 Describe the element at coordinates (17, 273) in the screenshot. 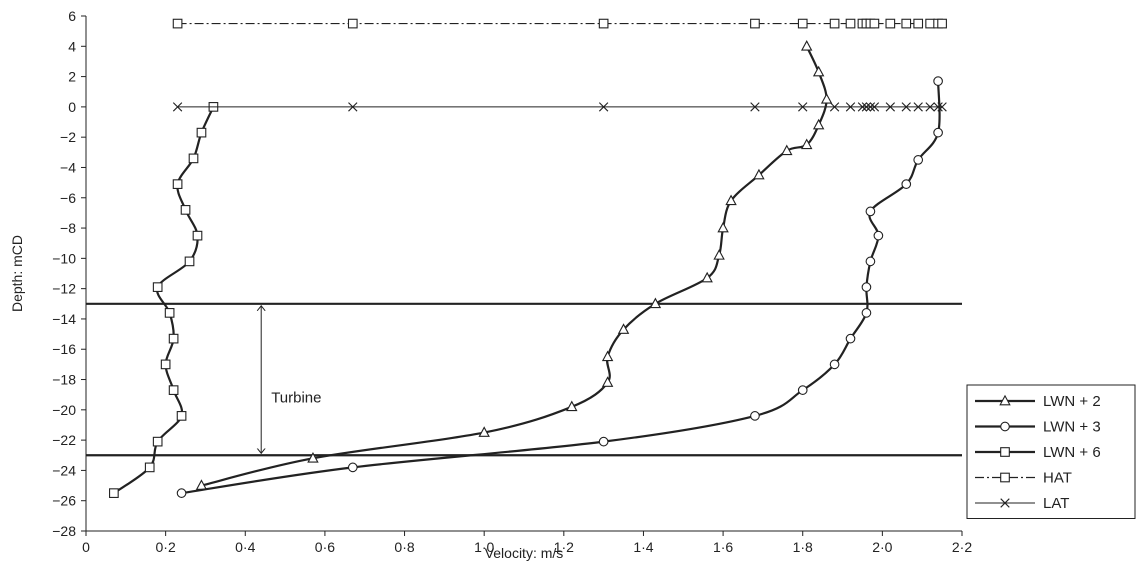

I see `y-axis-label: Depth: mCD` at that location.